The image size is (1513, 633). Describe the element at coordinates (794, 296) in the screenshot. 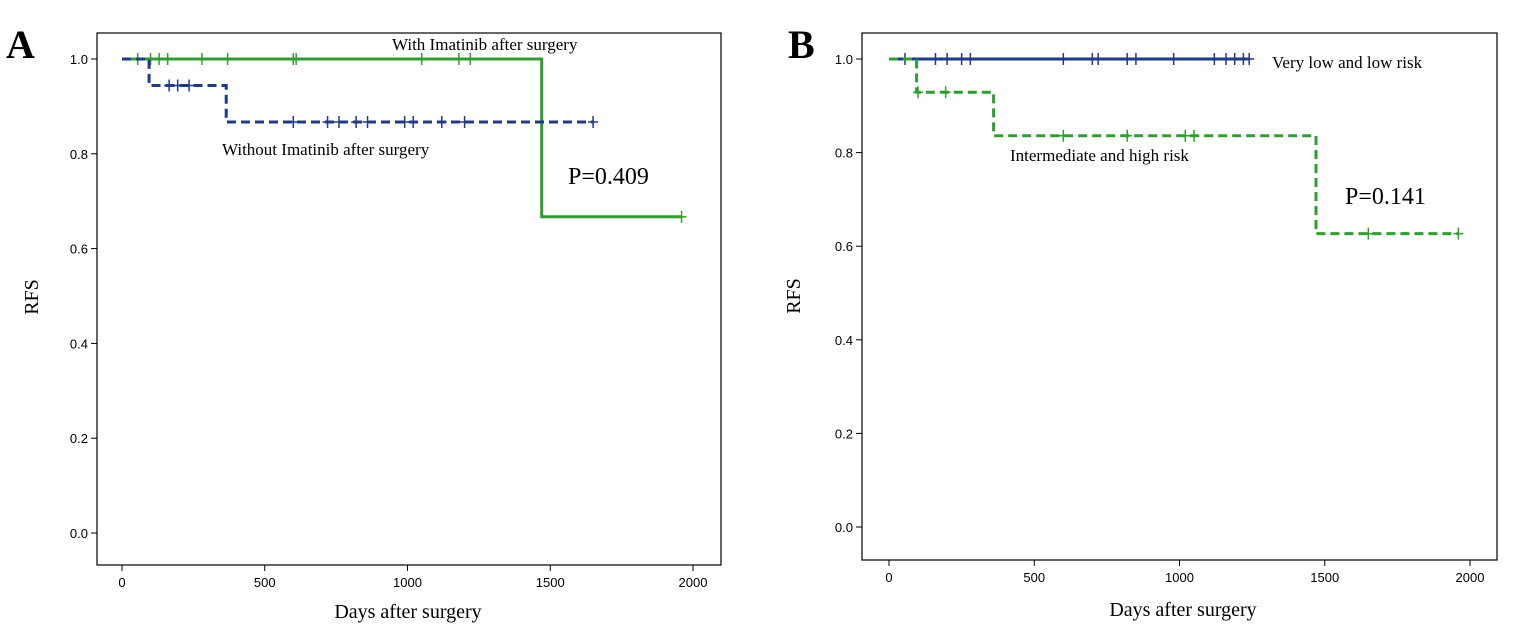

I see `panel-b-y-axis-title: RFS` at that location.